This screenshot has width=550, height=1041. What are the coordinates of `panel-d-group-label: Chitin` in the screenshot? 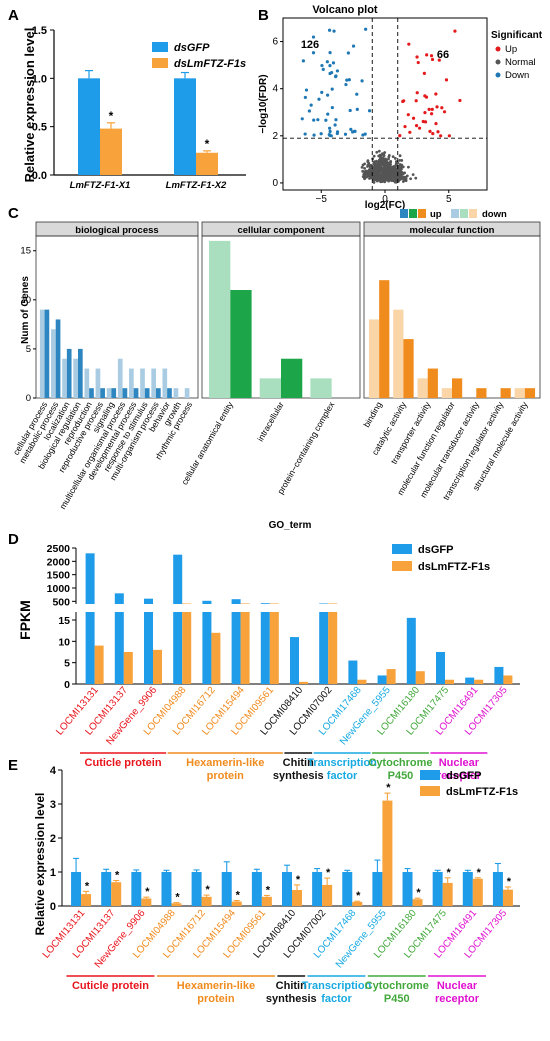 It's located at (298, 763).